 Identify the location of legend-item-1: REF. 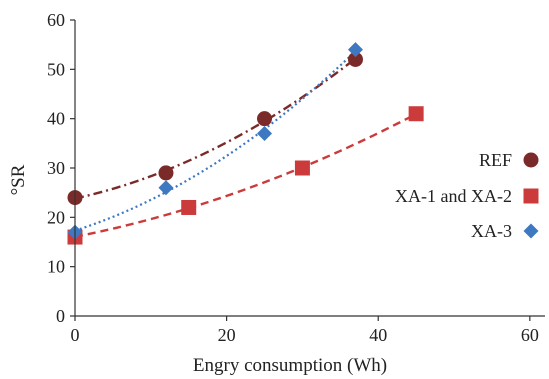
(509, 160).